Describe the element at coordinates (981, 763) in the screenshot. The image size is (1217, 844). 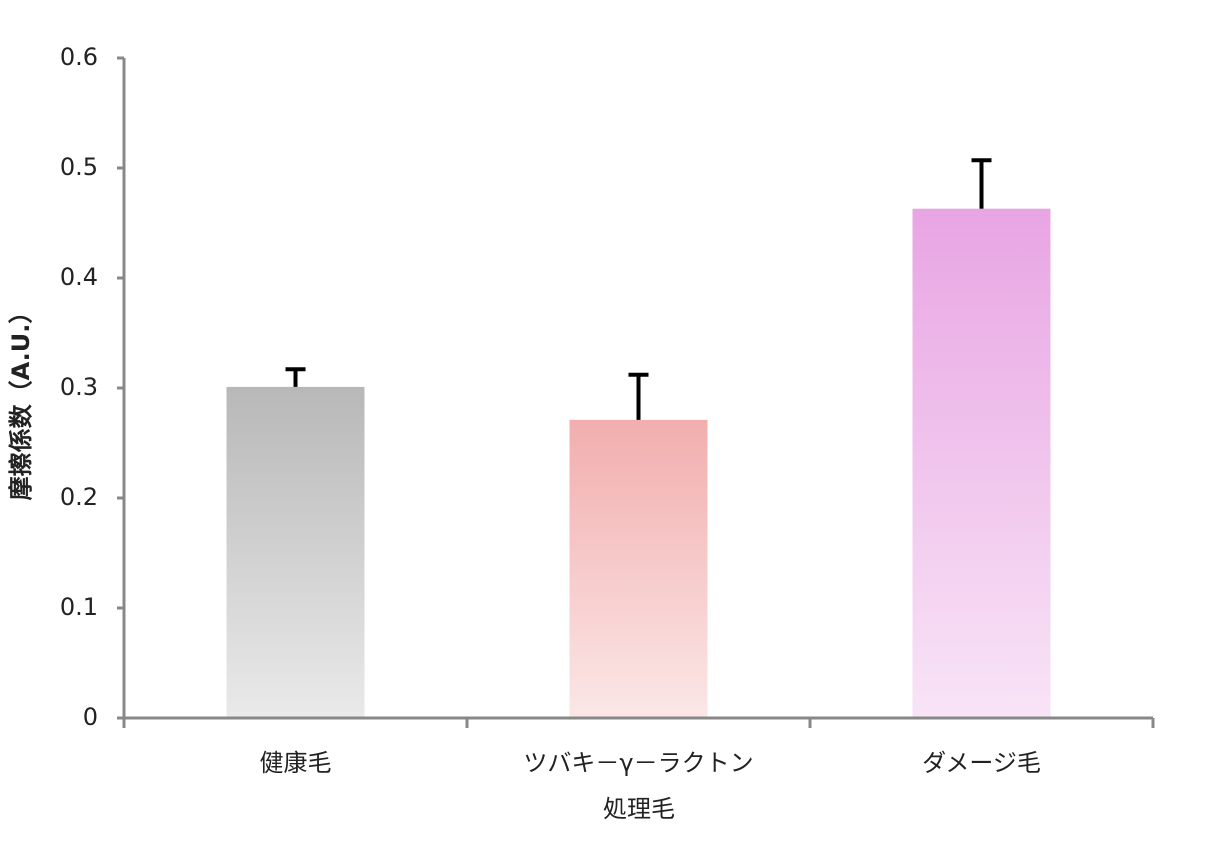
I see `x-tick-label: ダメージ毛` at that location.